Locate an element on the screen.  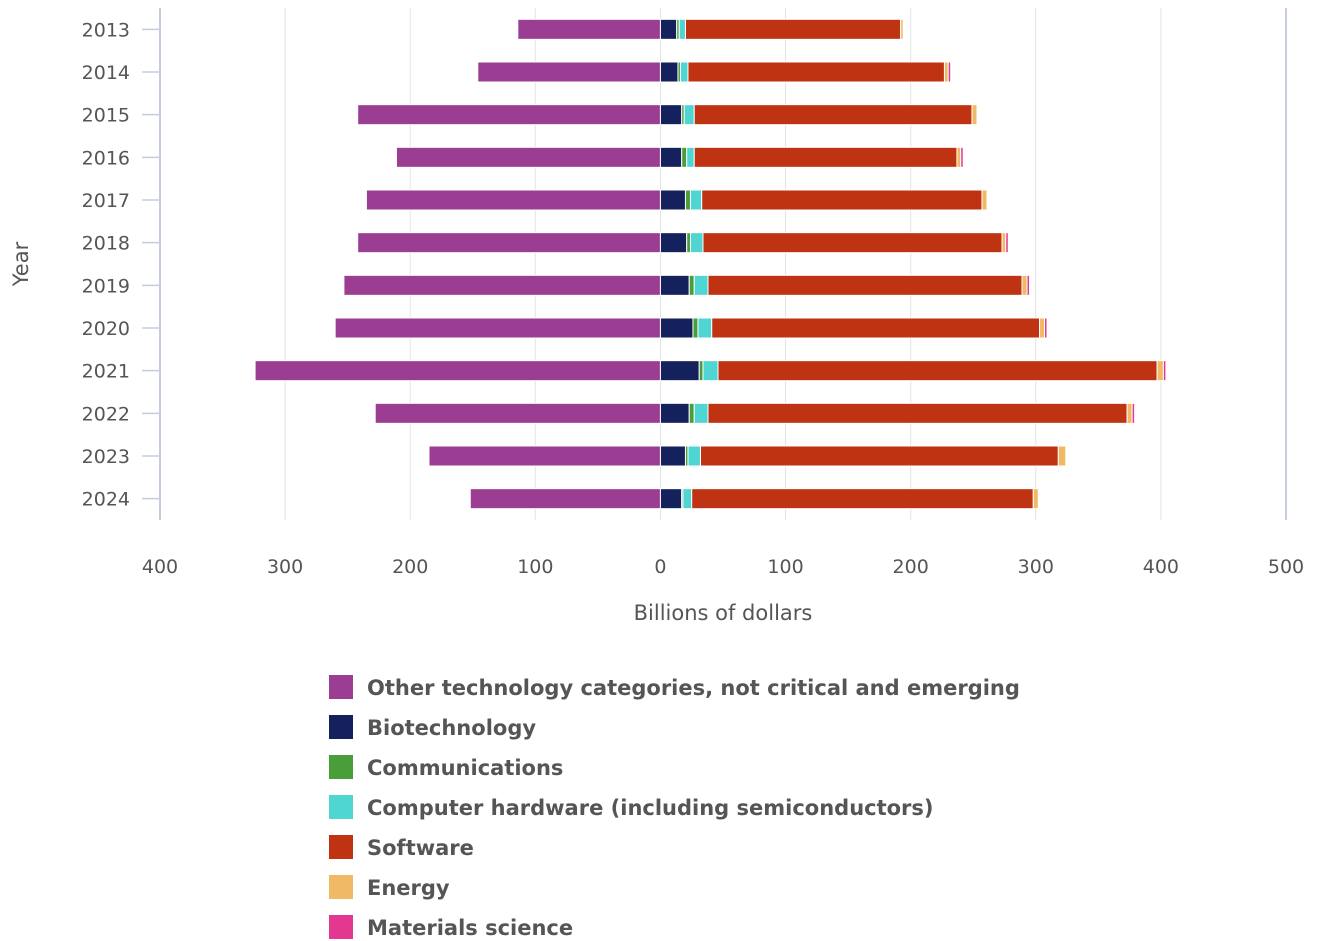
x-axis: 400 300 200 100 0 100 200 300 400 500 is located at coordinates (723, 567).